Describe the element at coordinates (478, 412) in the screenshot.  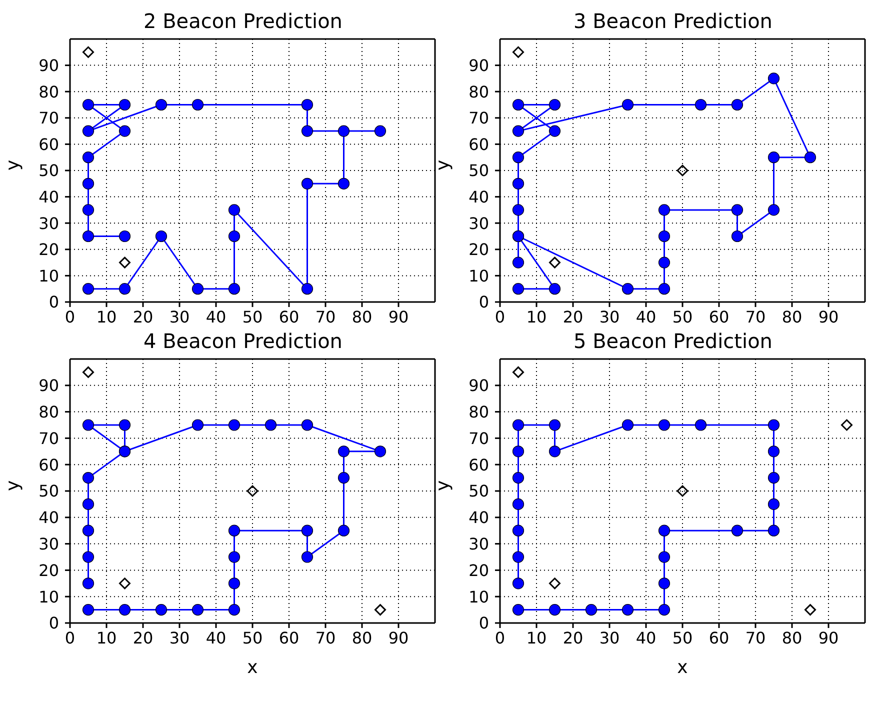
I see `y-tick-label: 80` at that location.